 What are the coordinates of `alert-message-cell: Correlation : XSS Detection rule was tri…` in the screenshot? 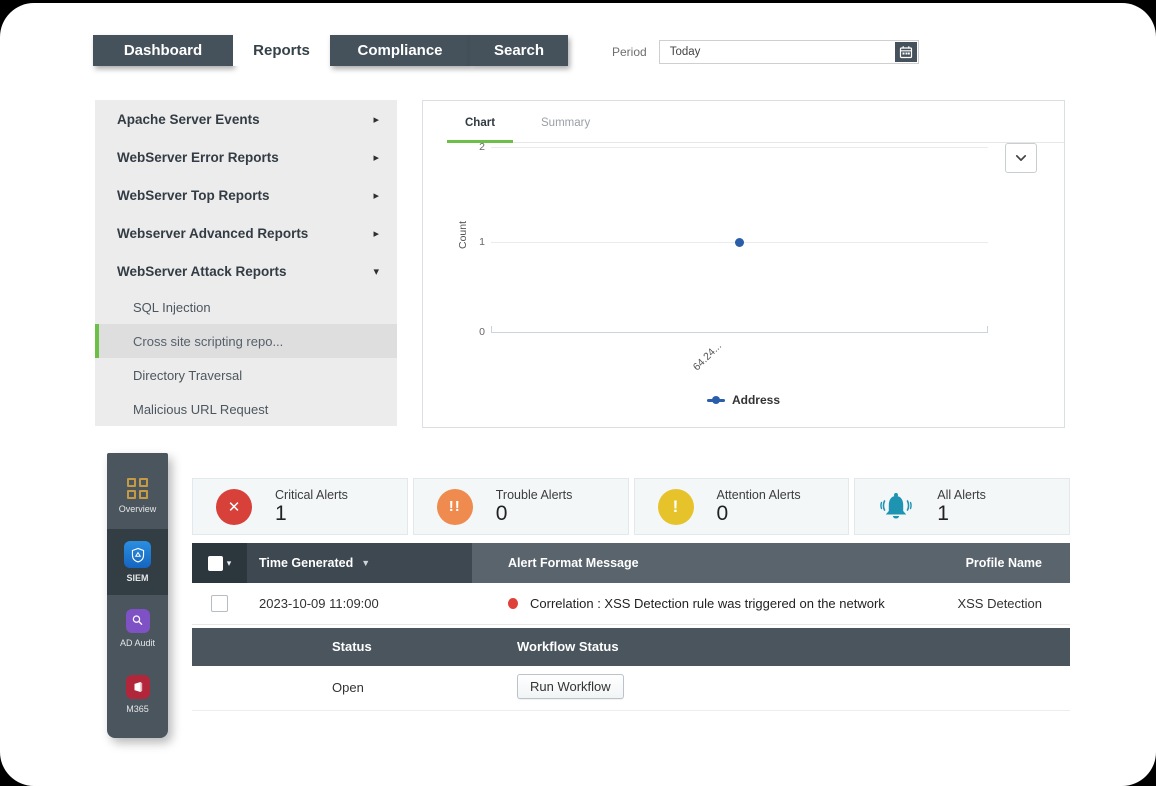 It's located at (707, 603).